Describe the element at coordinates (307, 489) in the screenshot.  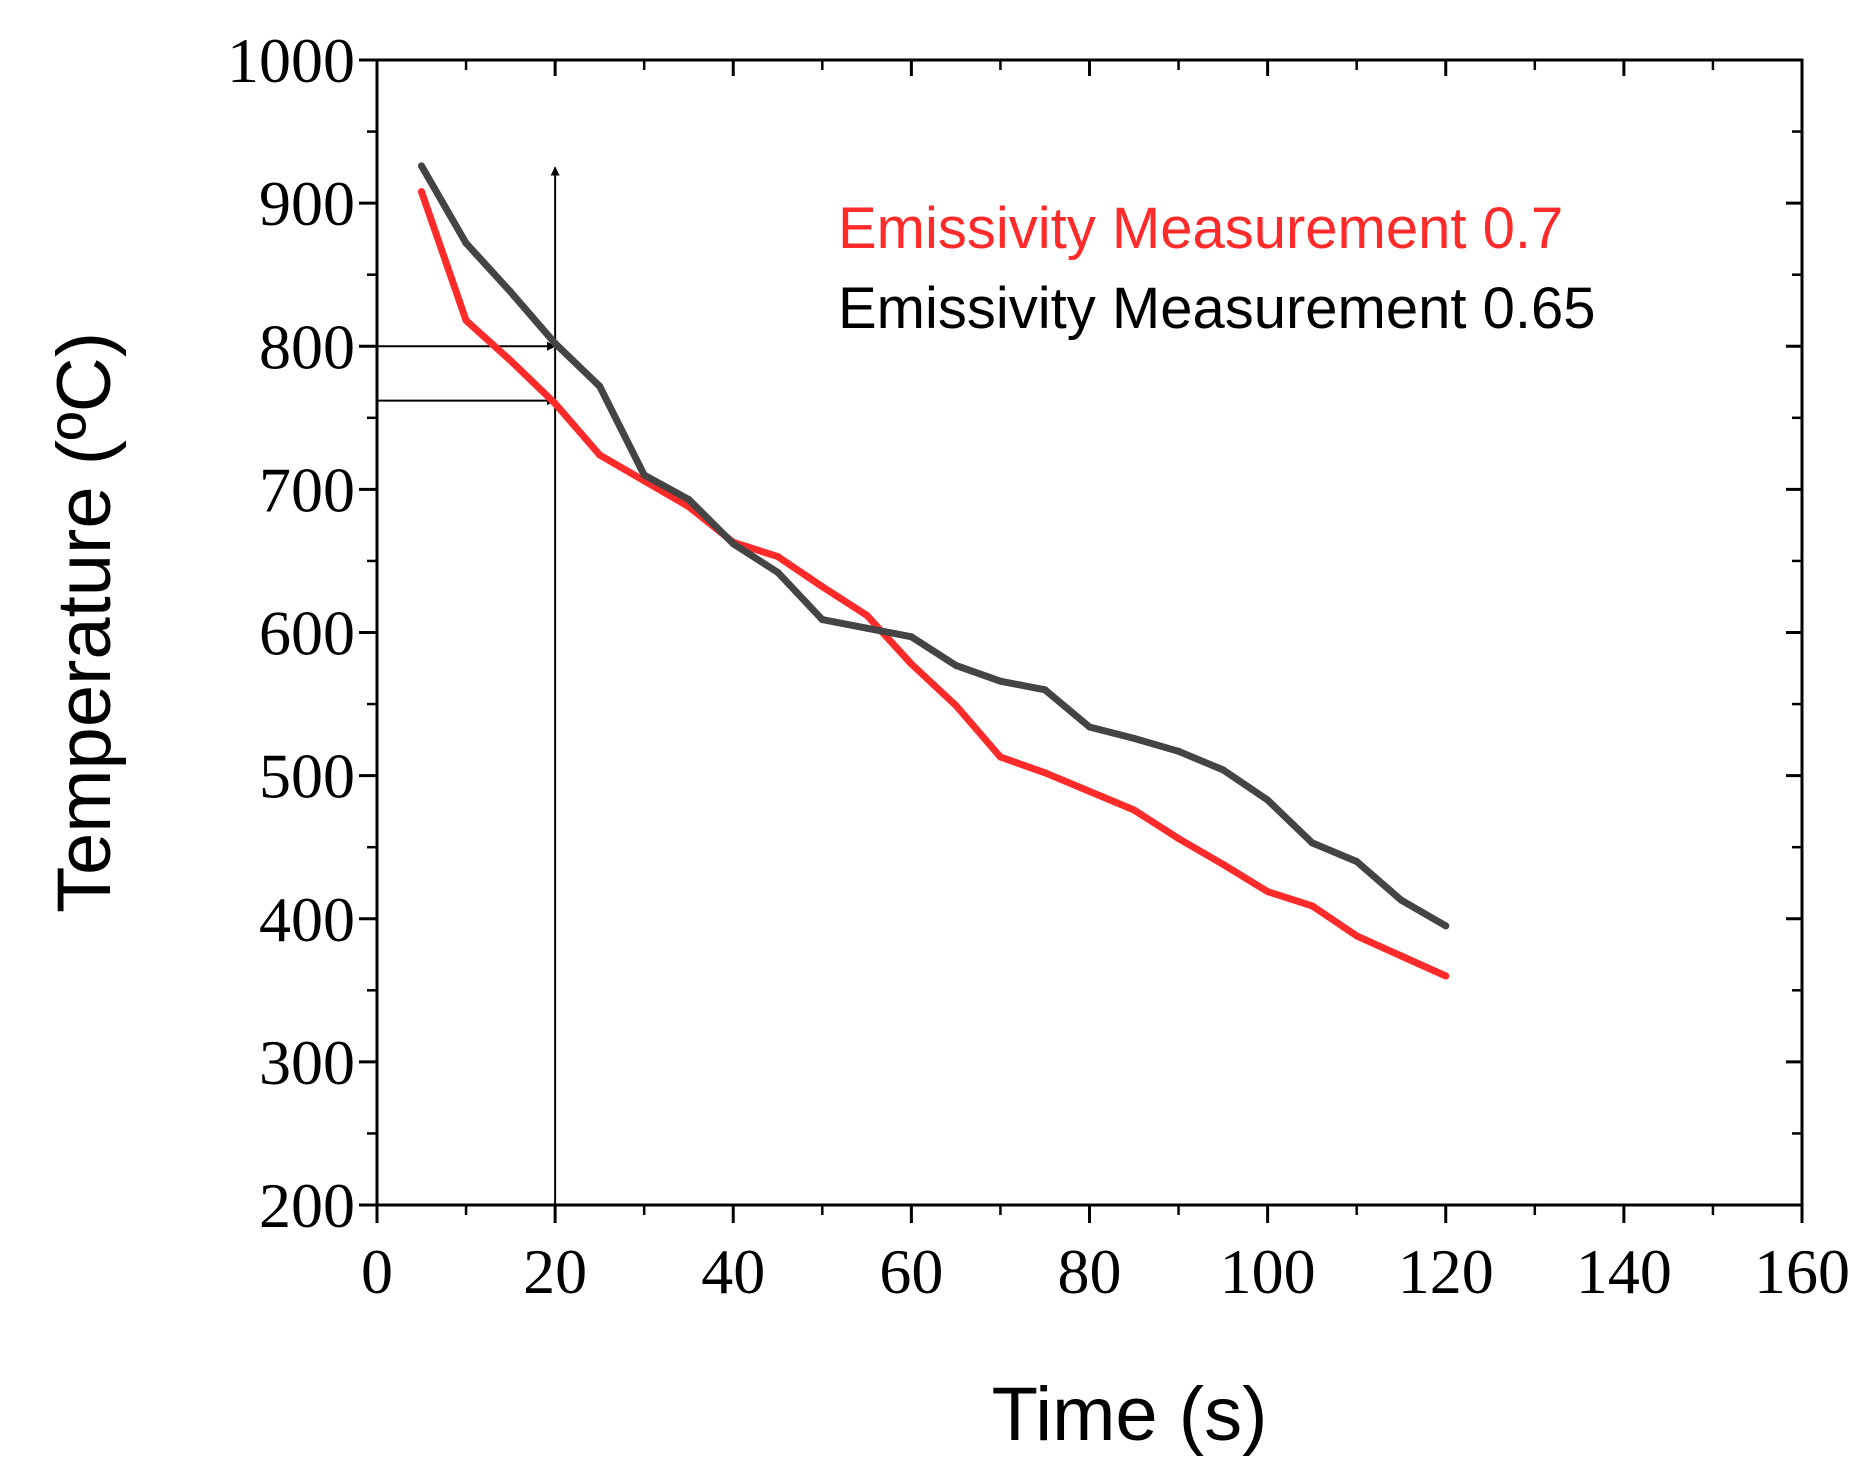
I see `y-tick-label: 700` at that location.